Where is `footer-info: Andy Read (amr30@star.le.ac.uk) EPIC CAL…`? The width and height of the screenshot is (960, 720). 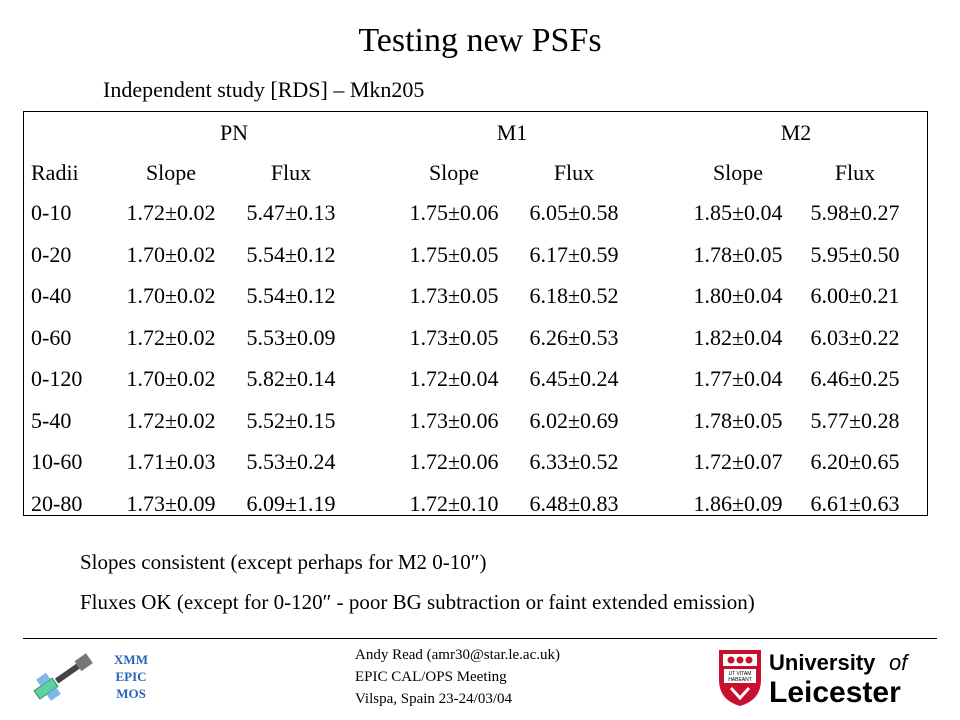 footer-info: Andy Read (amr30@star.le.ac.uk) EPIC CAL… is located at coordinates (457, 677).